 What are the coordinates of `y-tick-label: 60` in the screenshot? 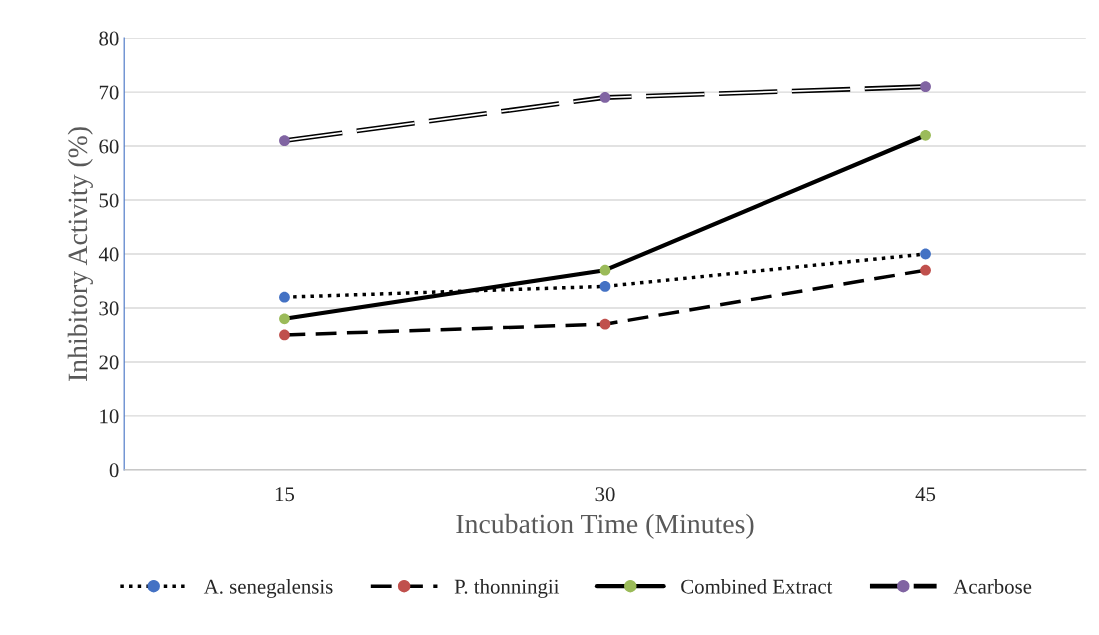 It's located at (109, 146).